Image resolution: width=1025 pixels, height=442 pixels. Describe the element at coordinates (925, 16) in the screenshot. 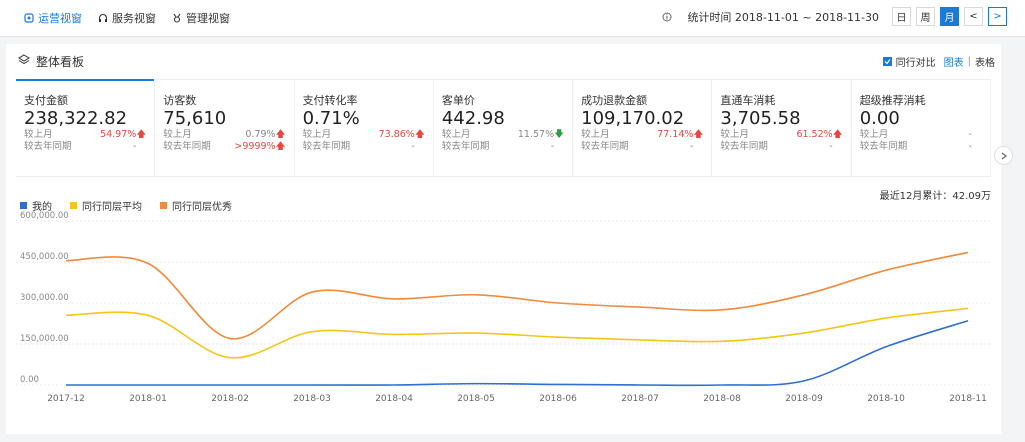

I see `period-week-button: 周` at that location.